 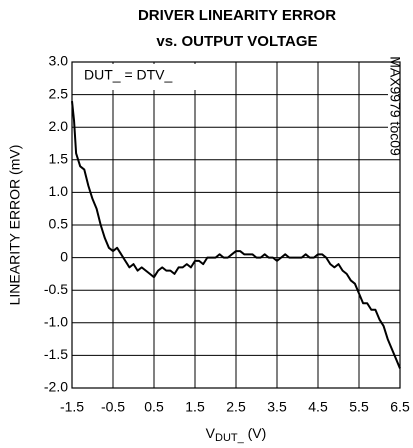 I want to click on x-tick-label: 4.5, so click(x=318, y=407).